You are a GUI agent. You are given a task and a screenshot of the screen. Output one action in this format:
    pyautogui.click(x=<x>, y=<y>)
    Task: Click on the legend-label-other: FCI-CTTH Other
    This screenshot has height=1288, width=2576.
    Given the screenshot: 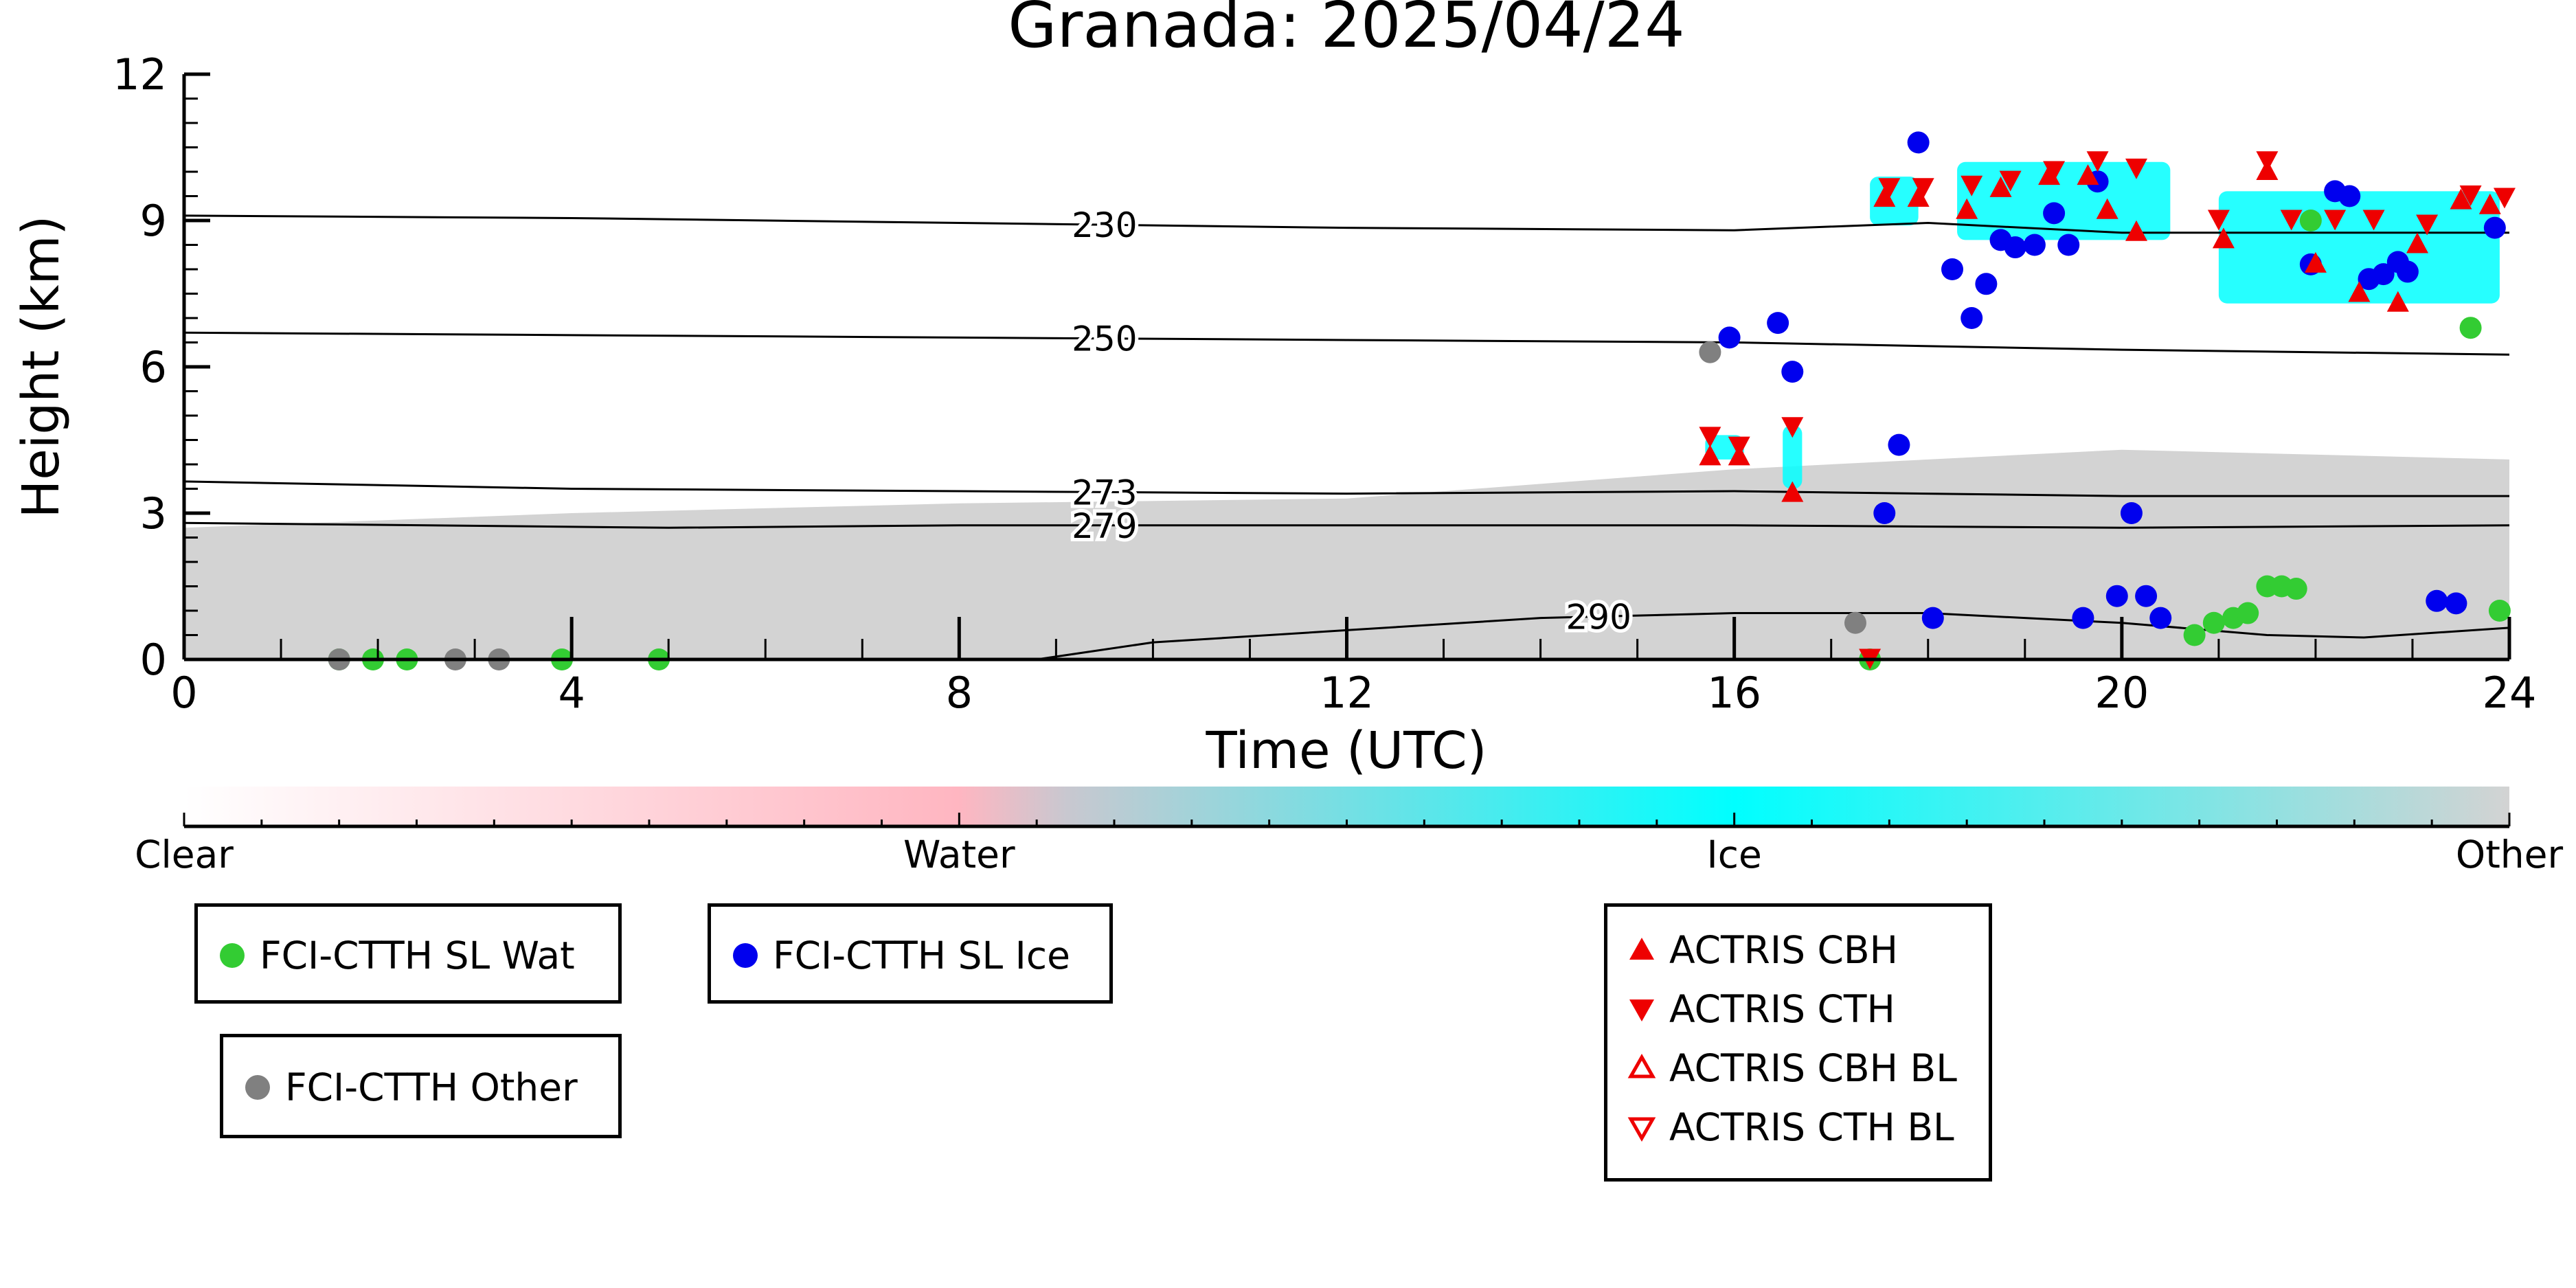 What is the action you would take?
    pyautogui.click(x=431, y=1087)
    